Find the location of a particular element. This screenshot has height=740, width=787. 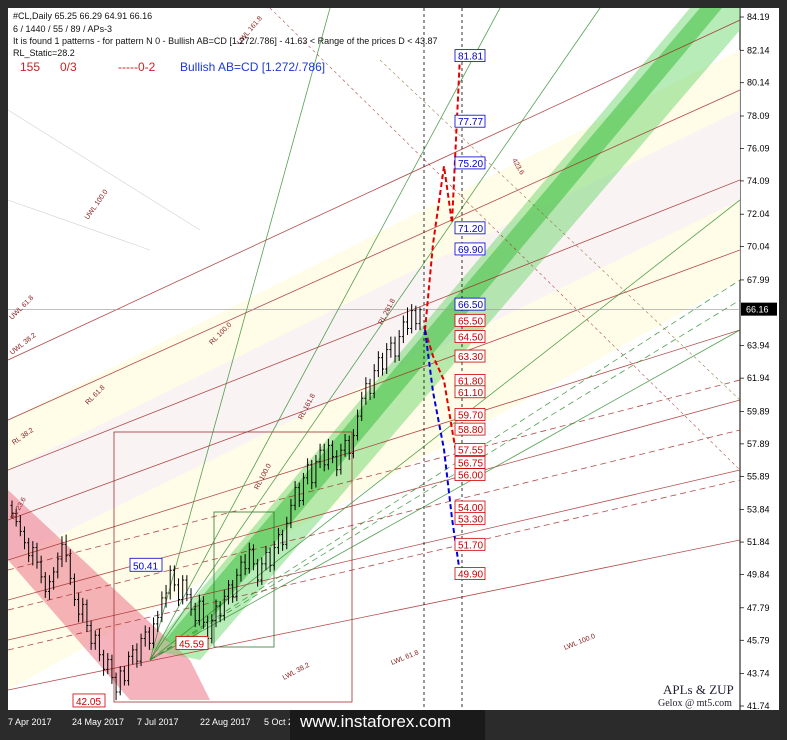

price-tick-label: 78.09 is located at coordinates (758, 116).